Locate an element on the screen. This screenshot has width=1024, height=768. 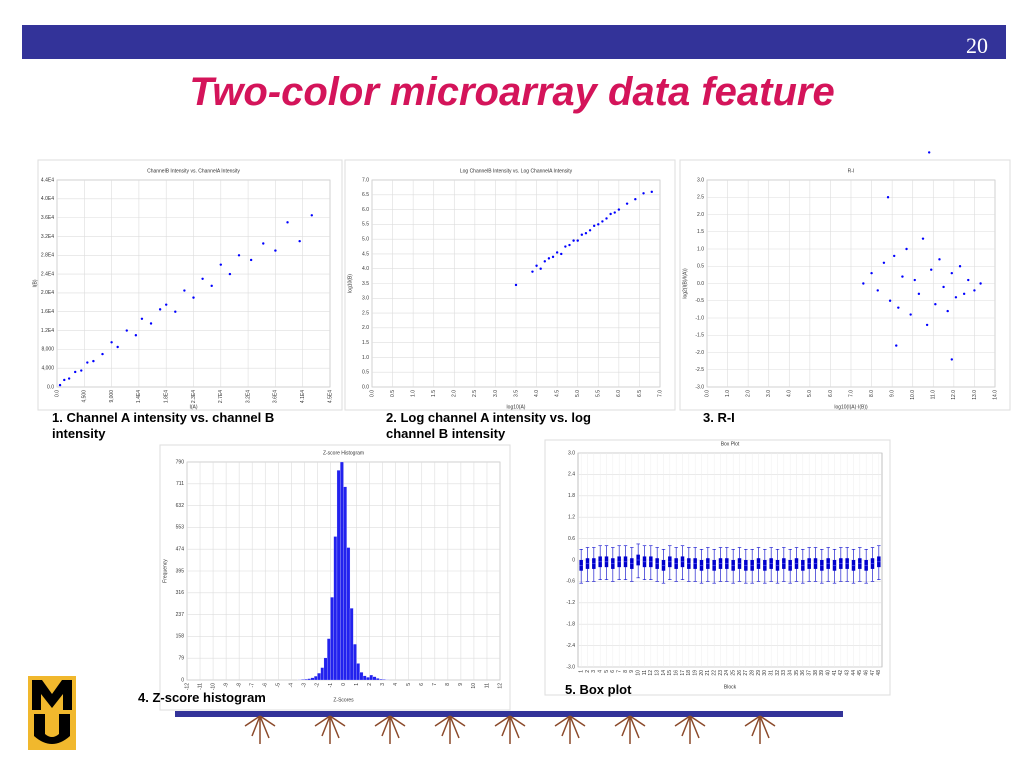
y-tick-label: 237 is located at coordinates (180, 615).